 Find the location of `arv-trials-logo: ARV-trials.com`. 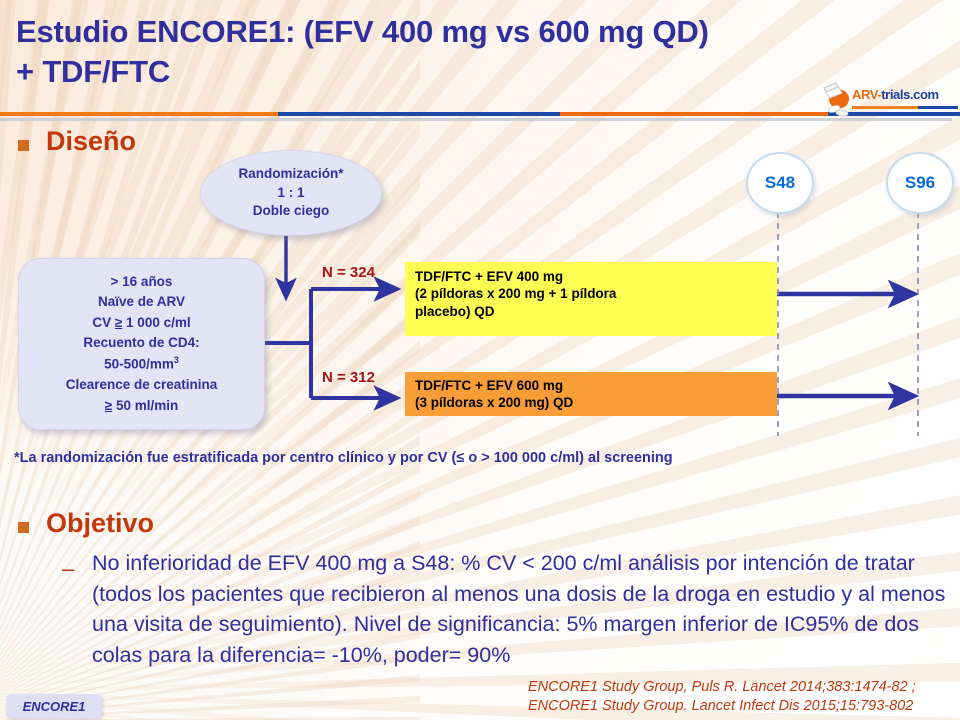

arv-trials-logo: ARV-trials.com is located at coordinates (890, 102).